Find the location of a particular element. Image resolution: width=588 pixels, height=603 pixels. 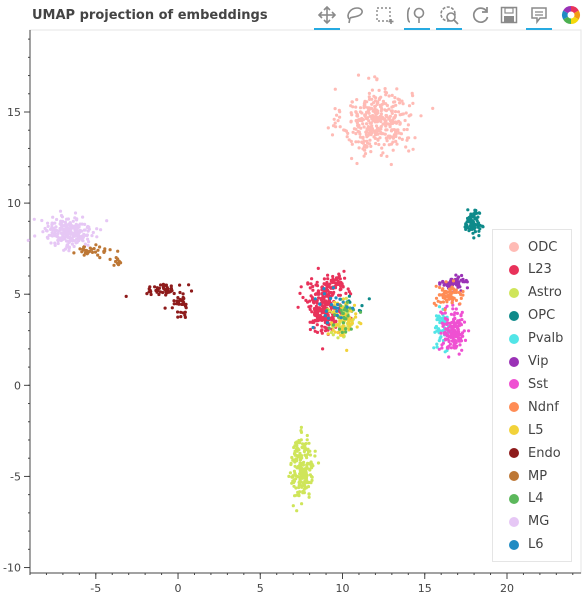

legend-item-sst: Sst is located at coordinates (520, 384).